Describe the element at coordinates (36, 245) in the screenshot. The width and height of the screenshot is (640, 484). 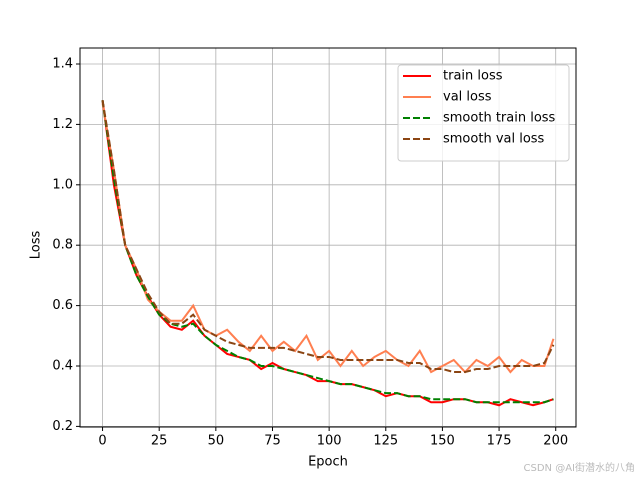
I see `y-axis-label: Loss` at that location.